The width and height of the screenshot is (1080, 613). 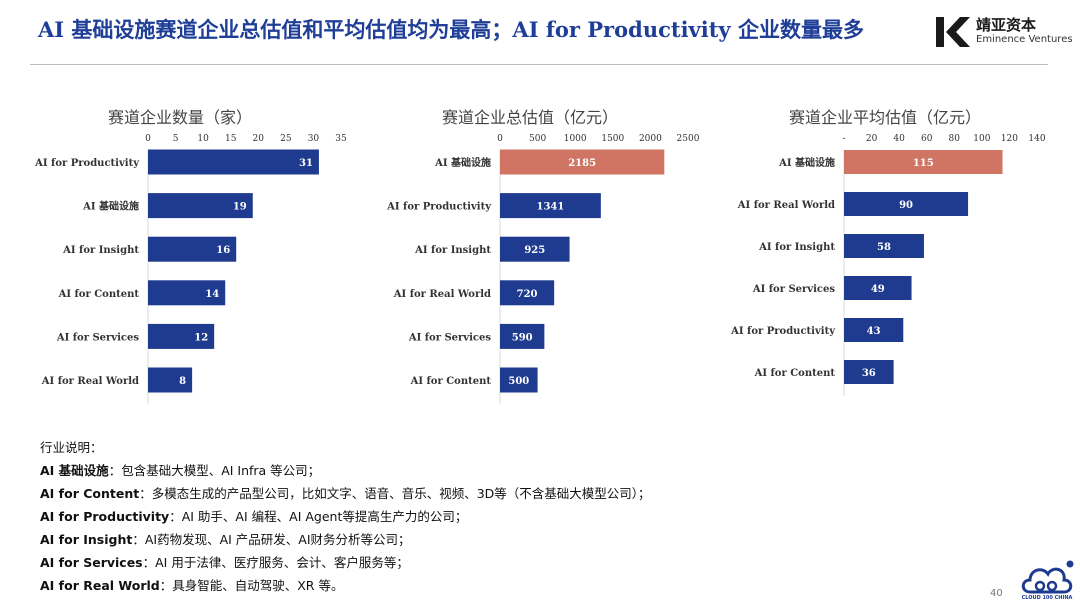 I want to click on data-label: 115, so click(x=923, y=163).